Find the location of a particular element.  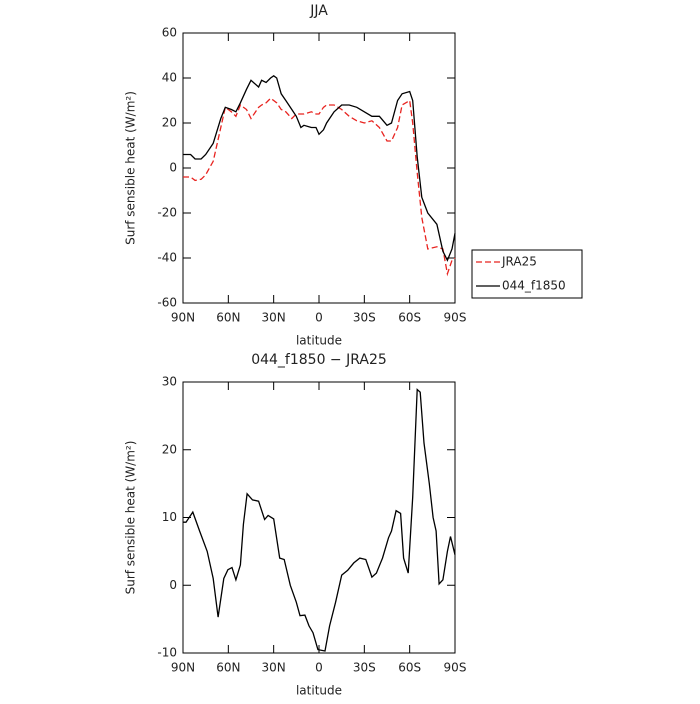

y-tick-label: 40 is located at coordinates (169, 78).